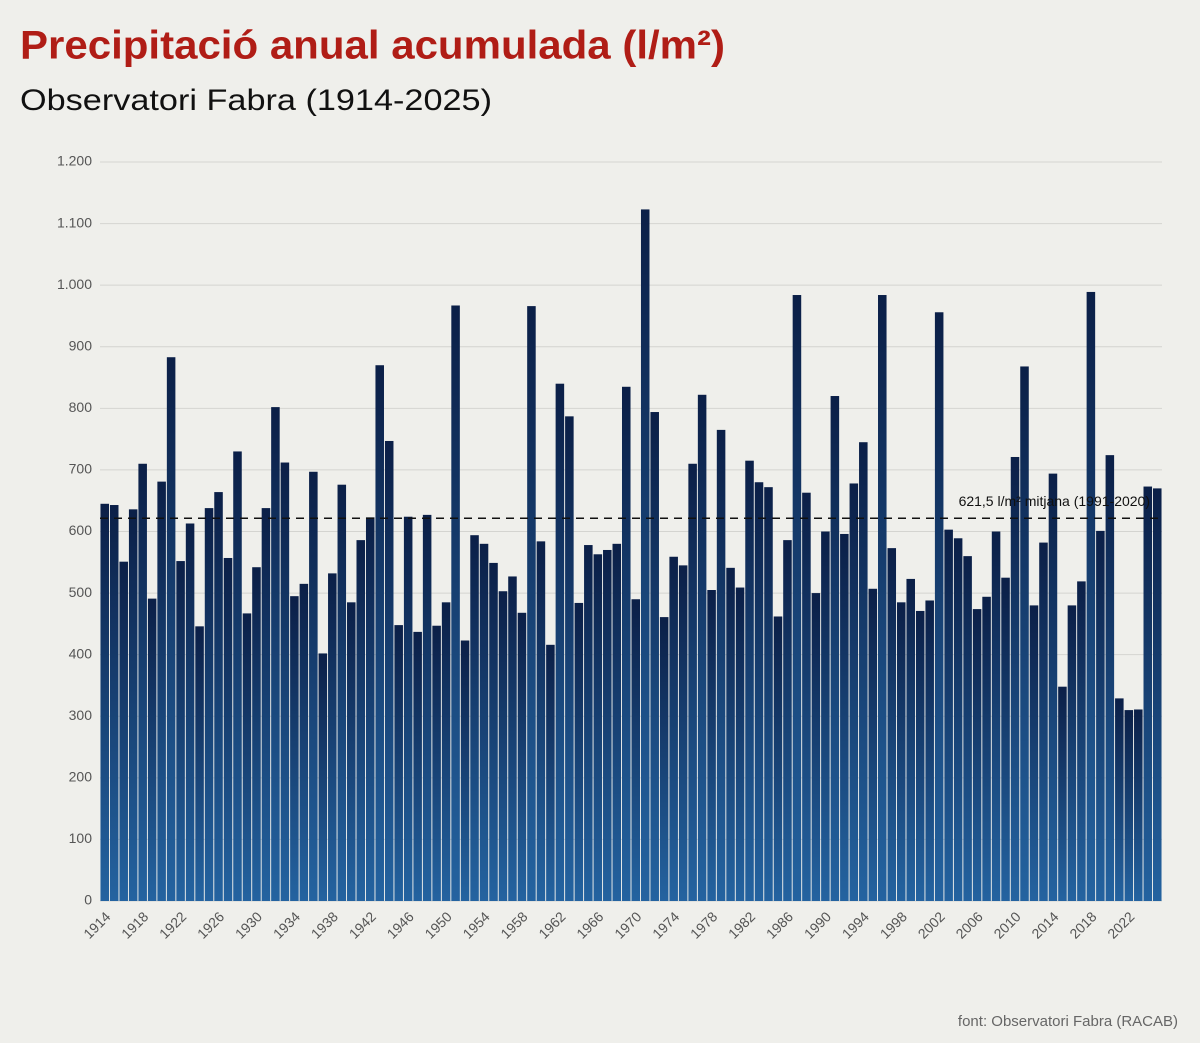 The height and width of the screenshot is (1043, 1200). Describe the element at coordinates (81, 715) in the screenshot. I see `y-tick-label: 300` at that location.